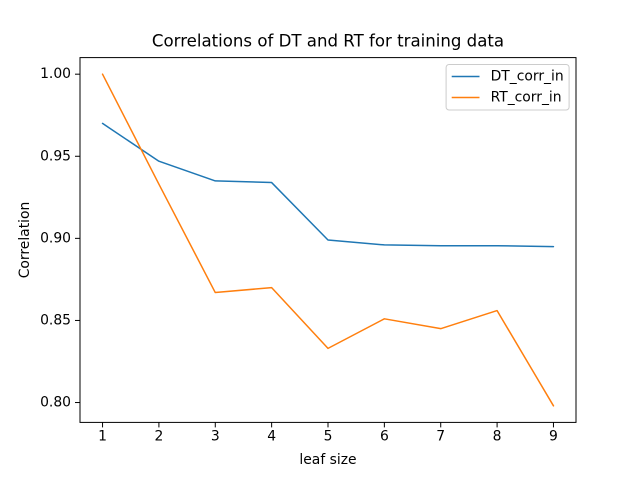  I want to click on y-tick-label: 0.80, so click(55, 403).